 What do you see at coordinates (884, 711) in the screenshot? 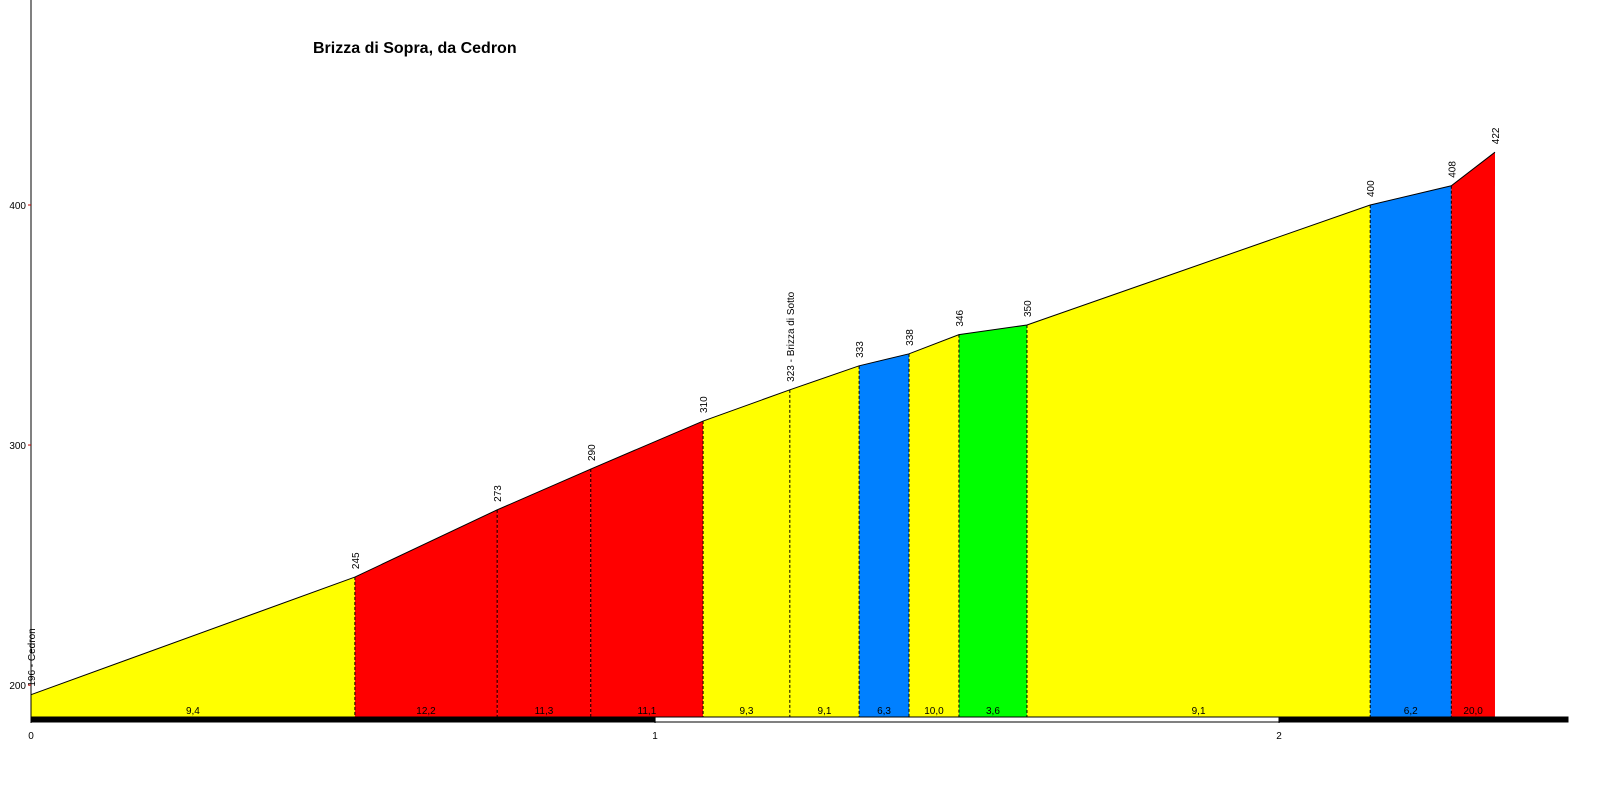
I see `gradient-label: 6,3` at bounding box center [884, 711].